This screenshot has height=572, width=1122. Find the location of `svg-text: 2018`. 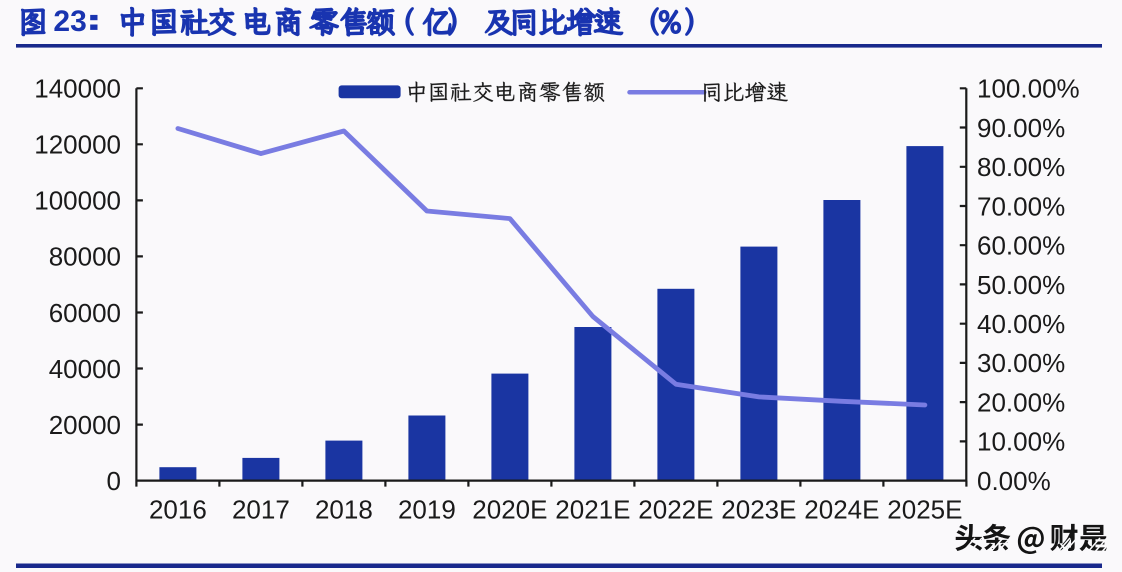

svg-text: 2018 is located at coordinates (344, 509).